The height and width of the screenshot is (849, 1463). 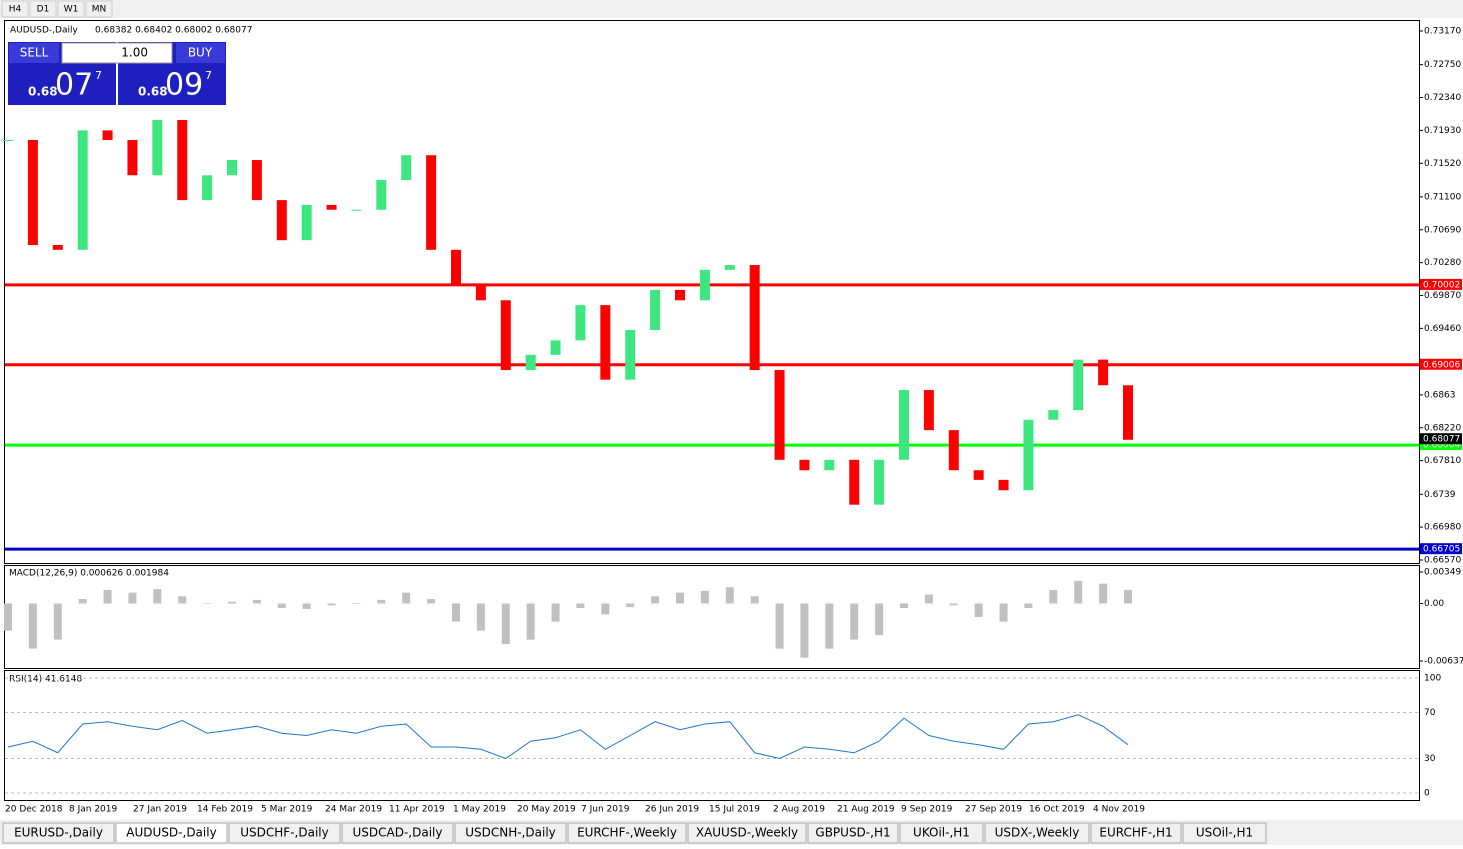 What do you see at coordinates (117, 53) in the screenshot?
I see `lot-field` at bounding box center [117, 53].